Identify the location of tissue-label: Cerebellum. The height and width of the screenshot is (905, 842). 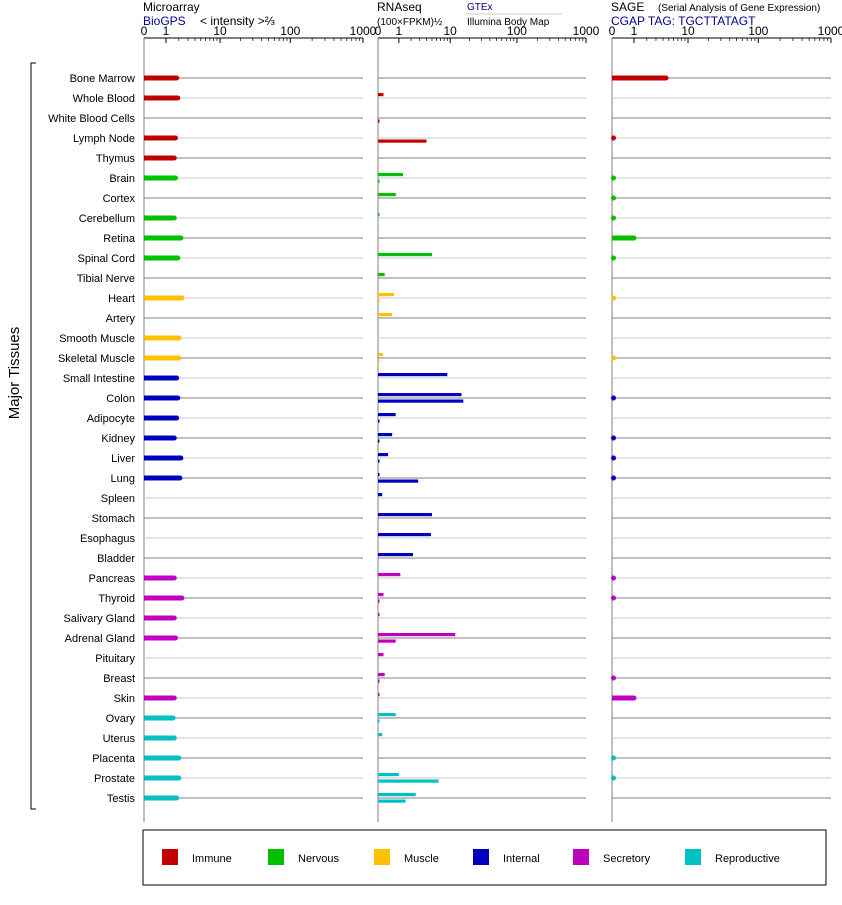
(107, 219).